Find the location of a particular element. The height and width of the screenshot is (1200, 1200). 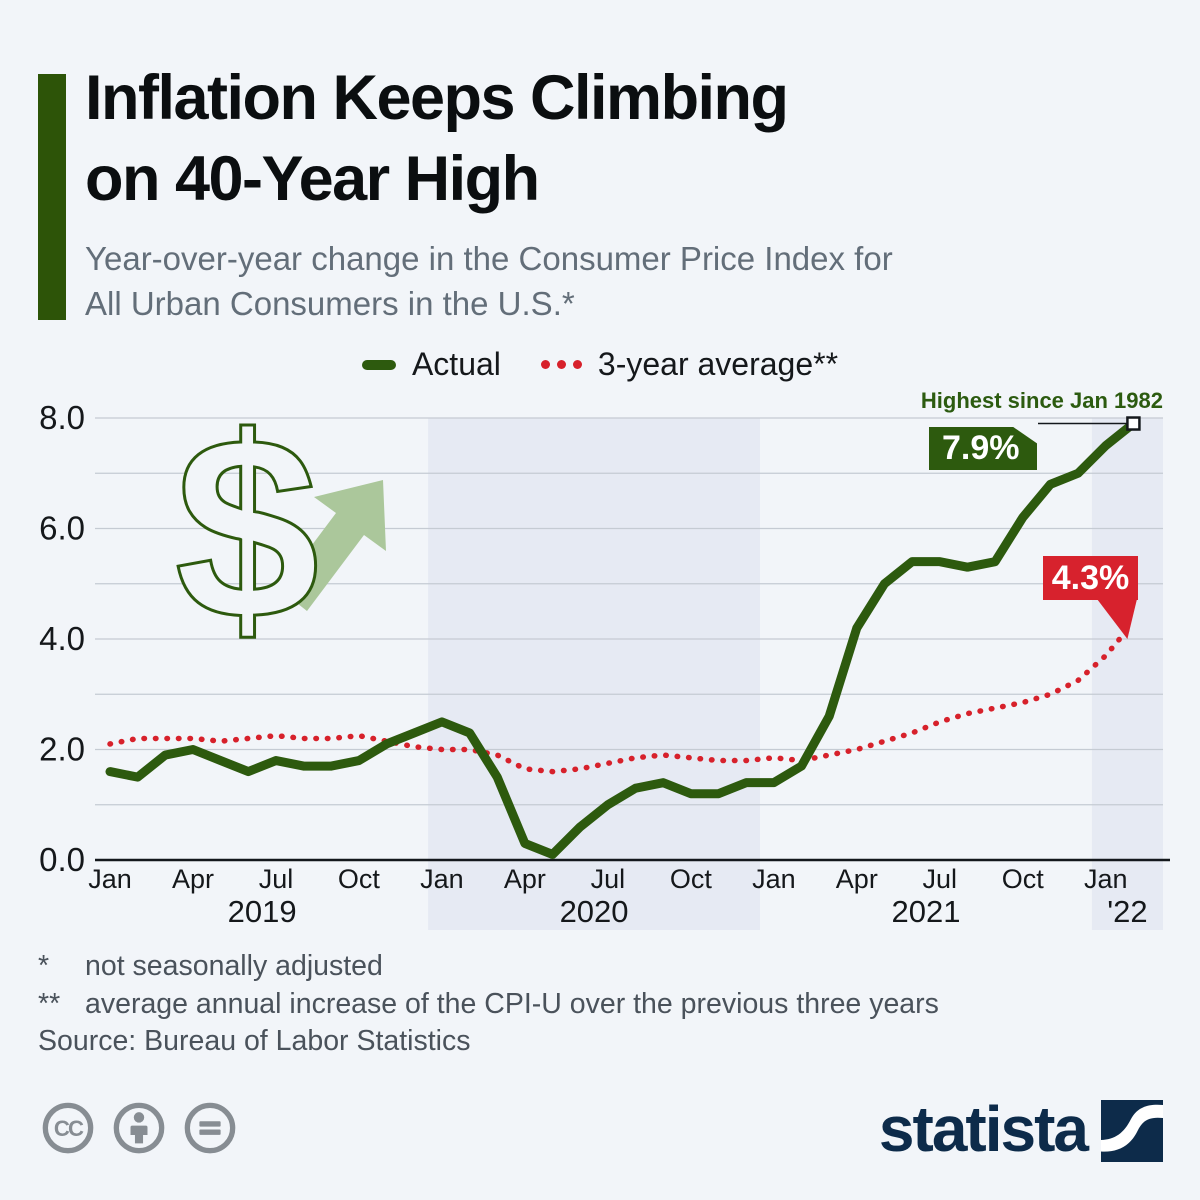

y-tick-label: 6.0 is located at coordinates (62, 528).